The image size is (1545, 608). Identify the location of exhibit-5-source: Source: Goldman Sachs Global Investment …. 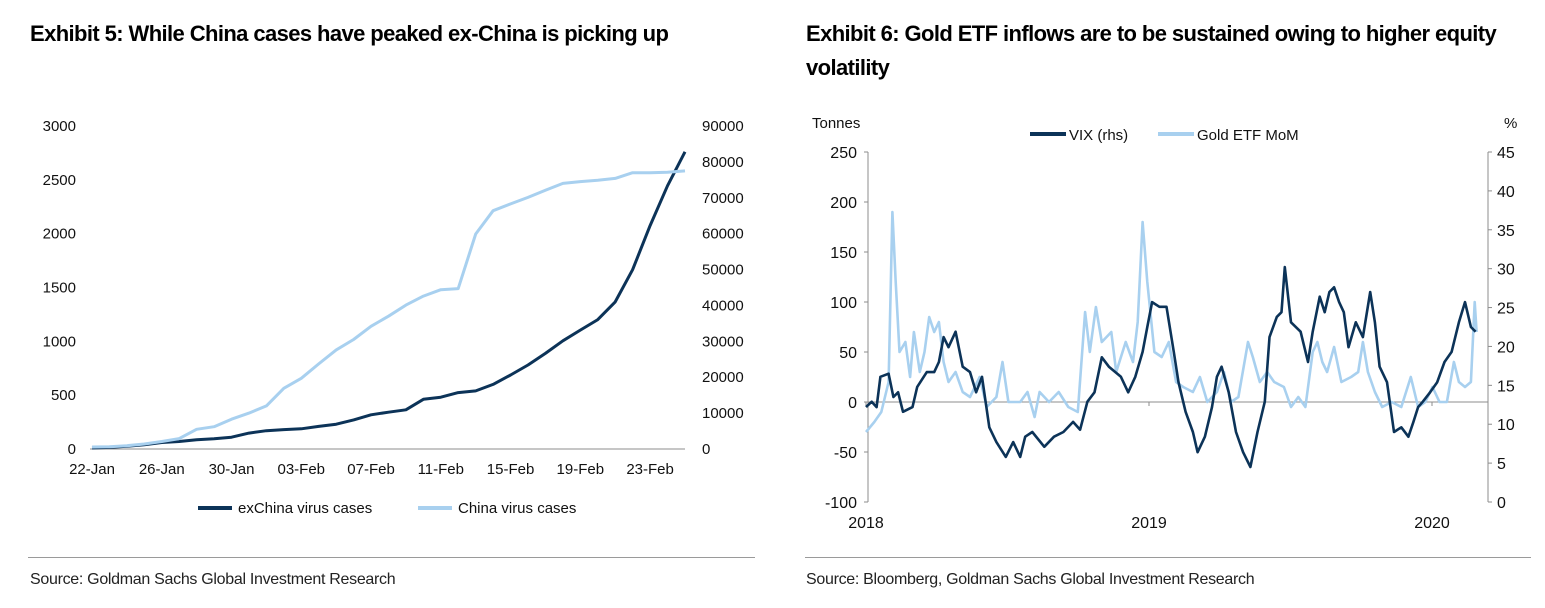
(213, 579).